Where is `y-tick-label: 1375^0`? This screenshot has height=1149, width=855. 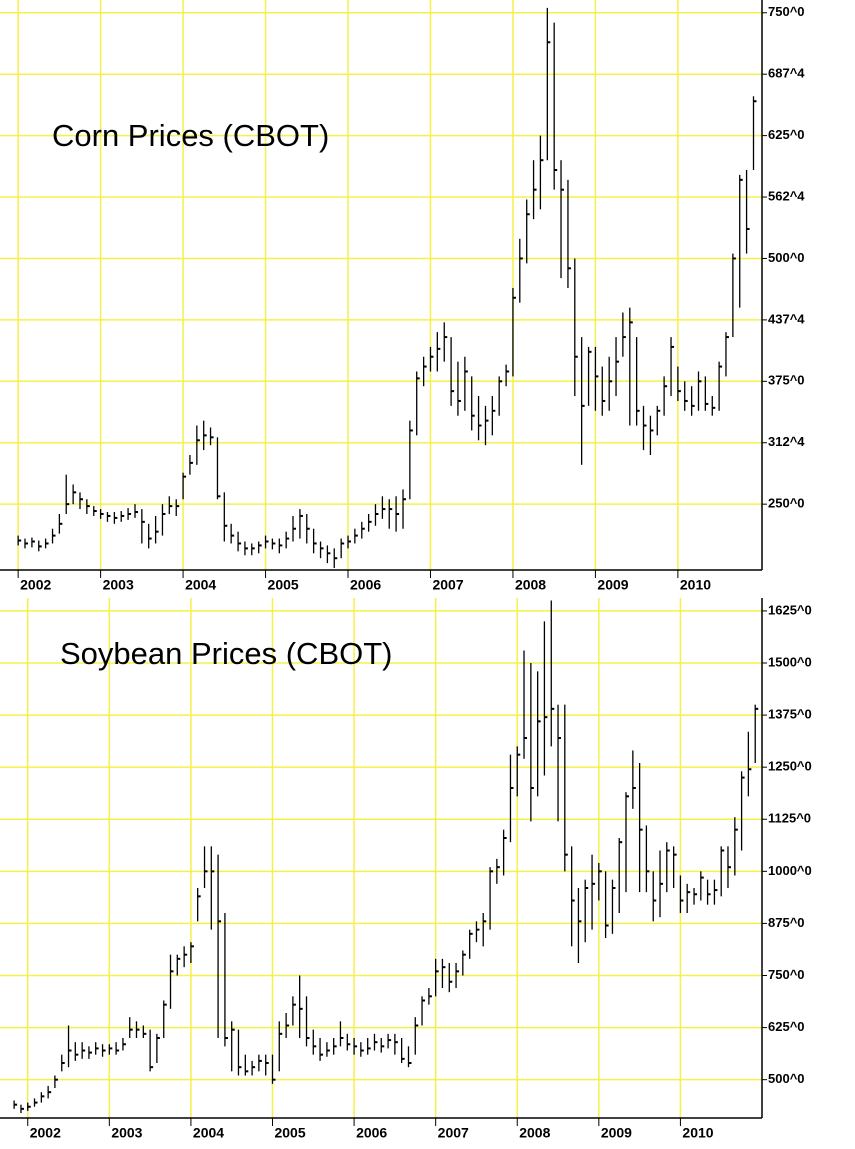 y-tick-label: 1375^0 is located at coordinates (790, 714).